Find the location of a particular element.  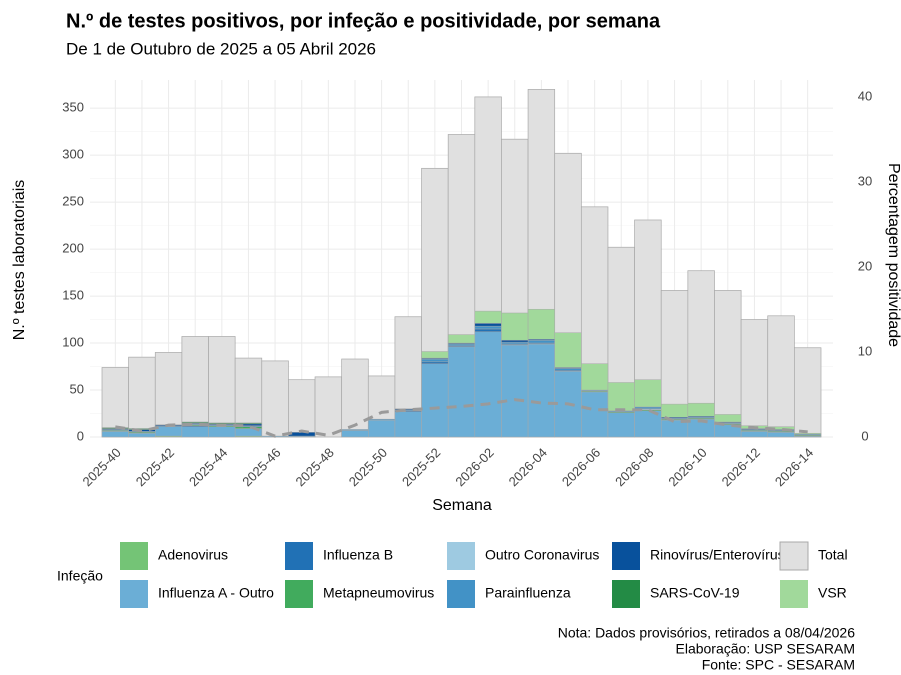

x-tick-label: 2025-44 is located at coordinates (208, 467).